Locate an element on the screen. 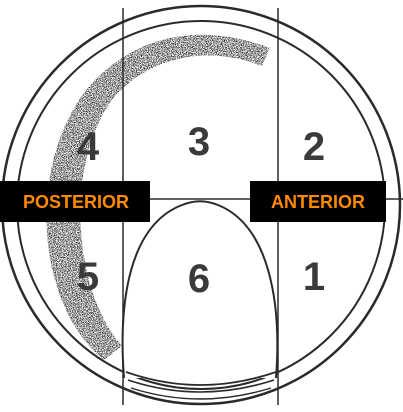 The height and width of the screenshot is (412, 403). zone-2-label: 2 is located at coordinates (314, 147).